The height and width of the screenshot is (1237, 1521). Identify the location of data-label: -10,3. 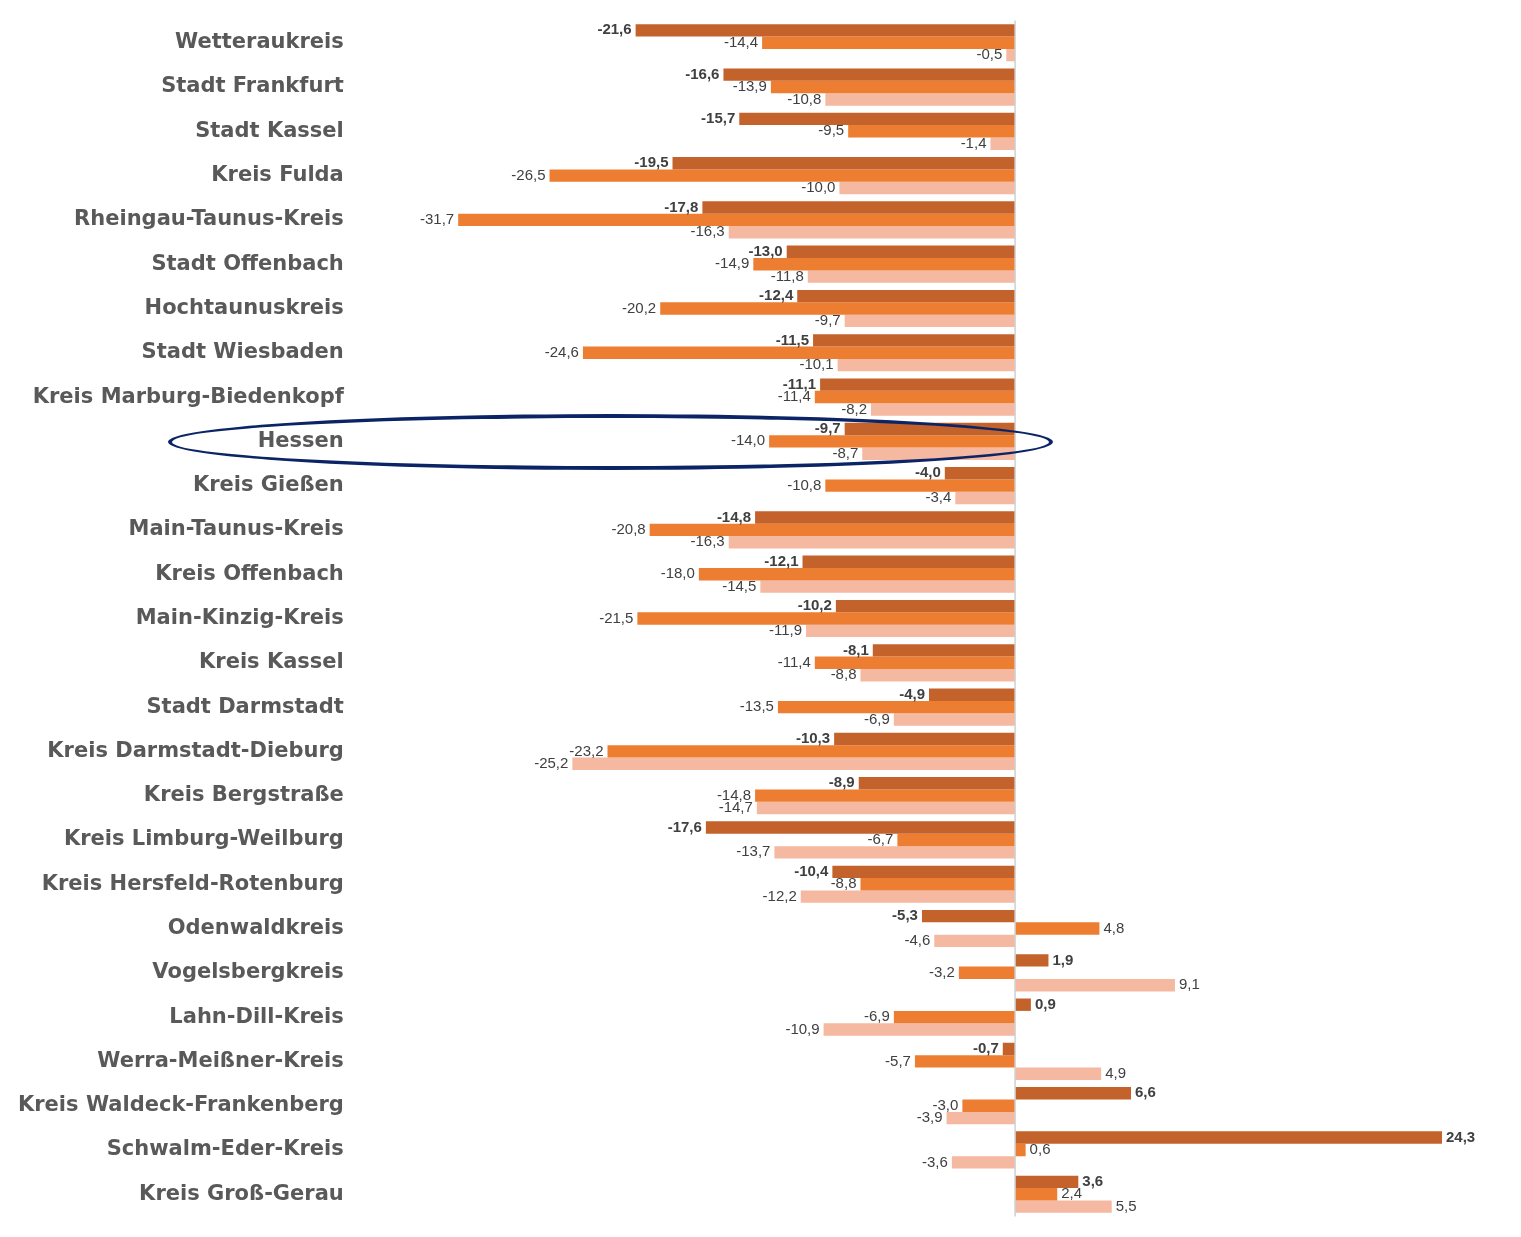
(813, 738).